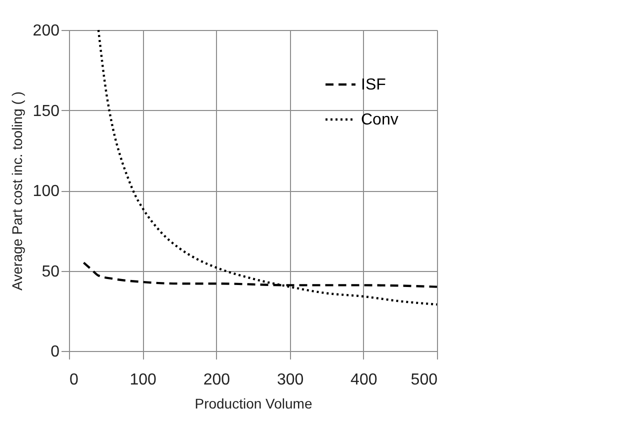 The image size is (631, 441). I want to click on y-tick-label: 200, so click(46, 31).